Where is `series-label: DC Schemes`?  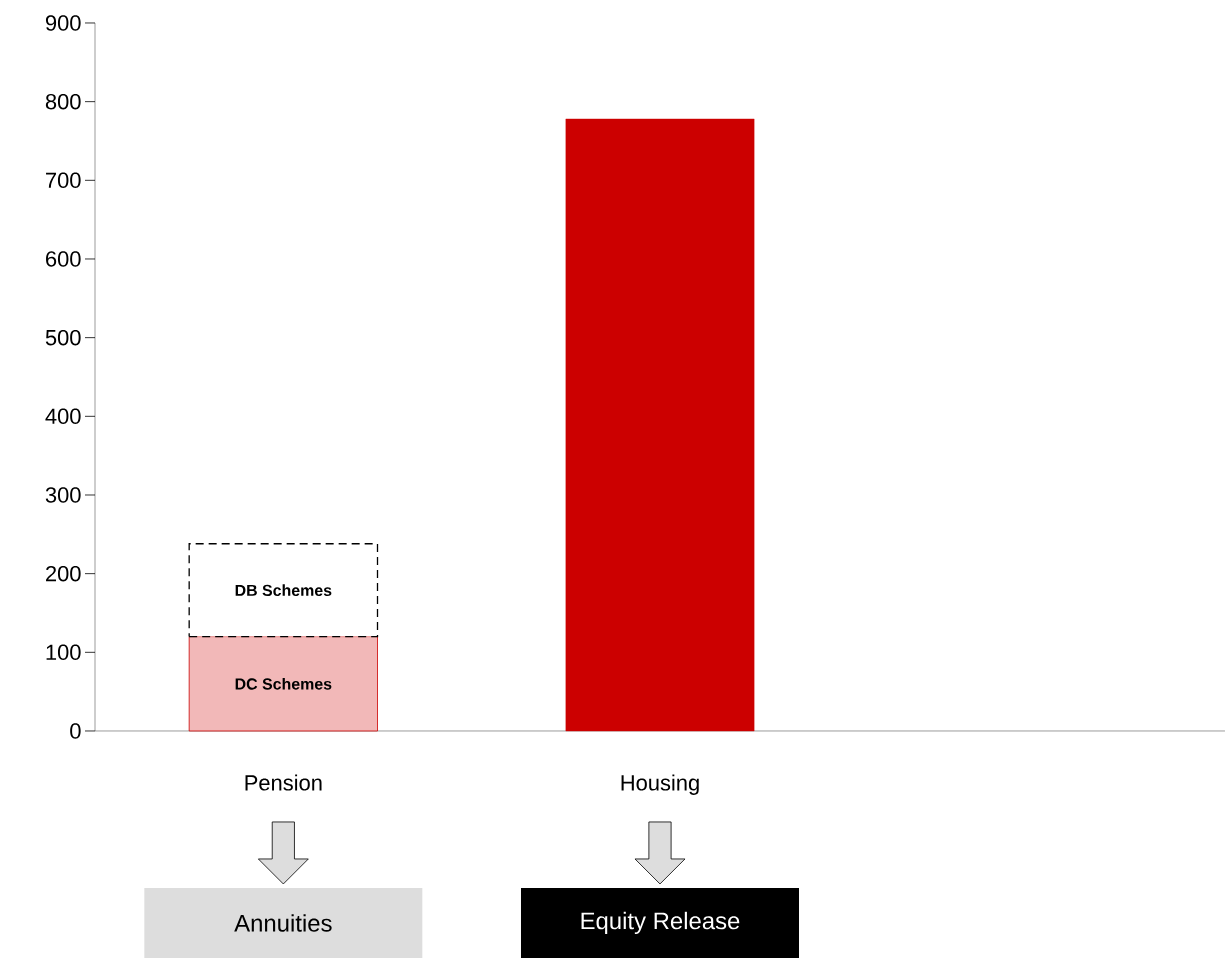 series-label: DC Schemes is located at coordinates (283, 683).